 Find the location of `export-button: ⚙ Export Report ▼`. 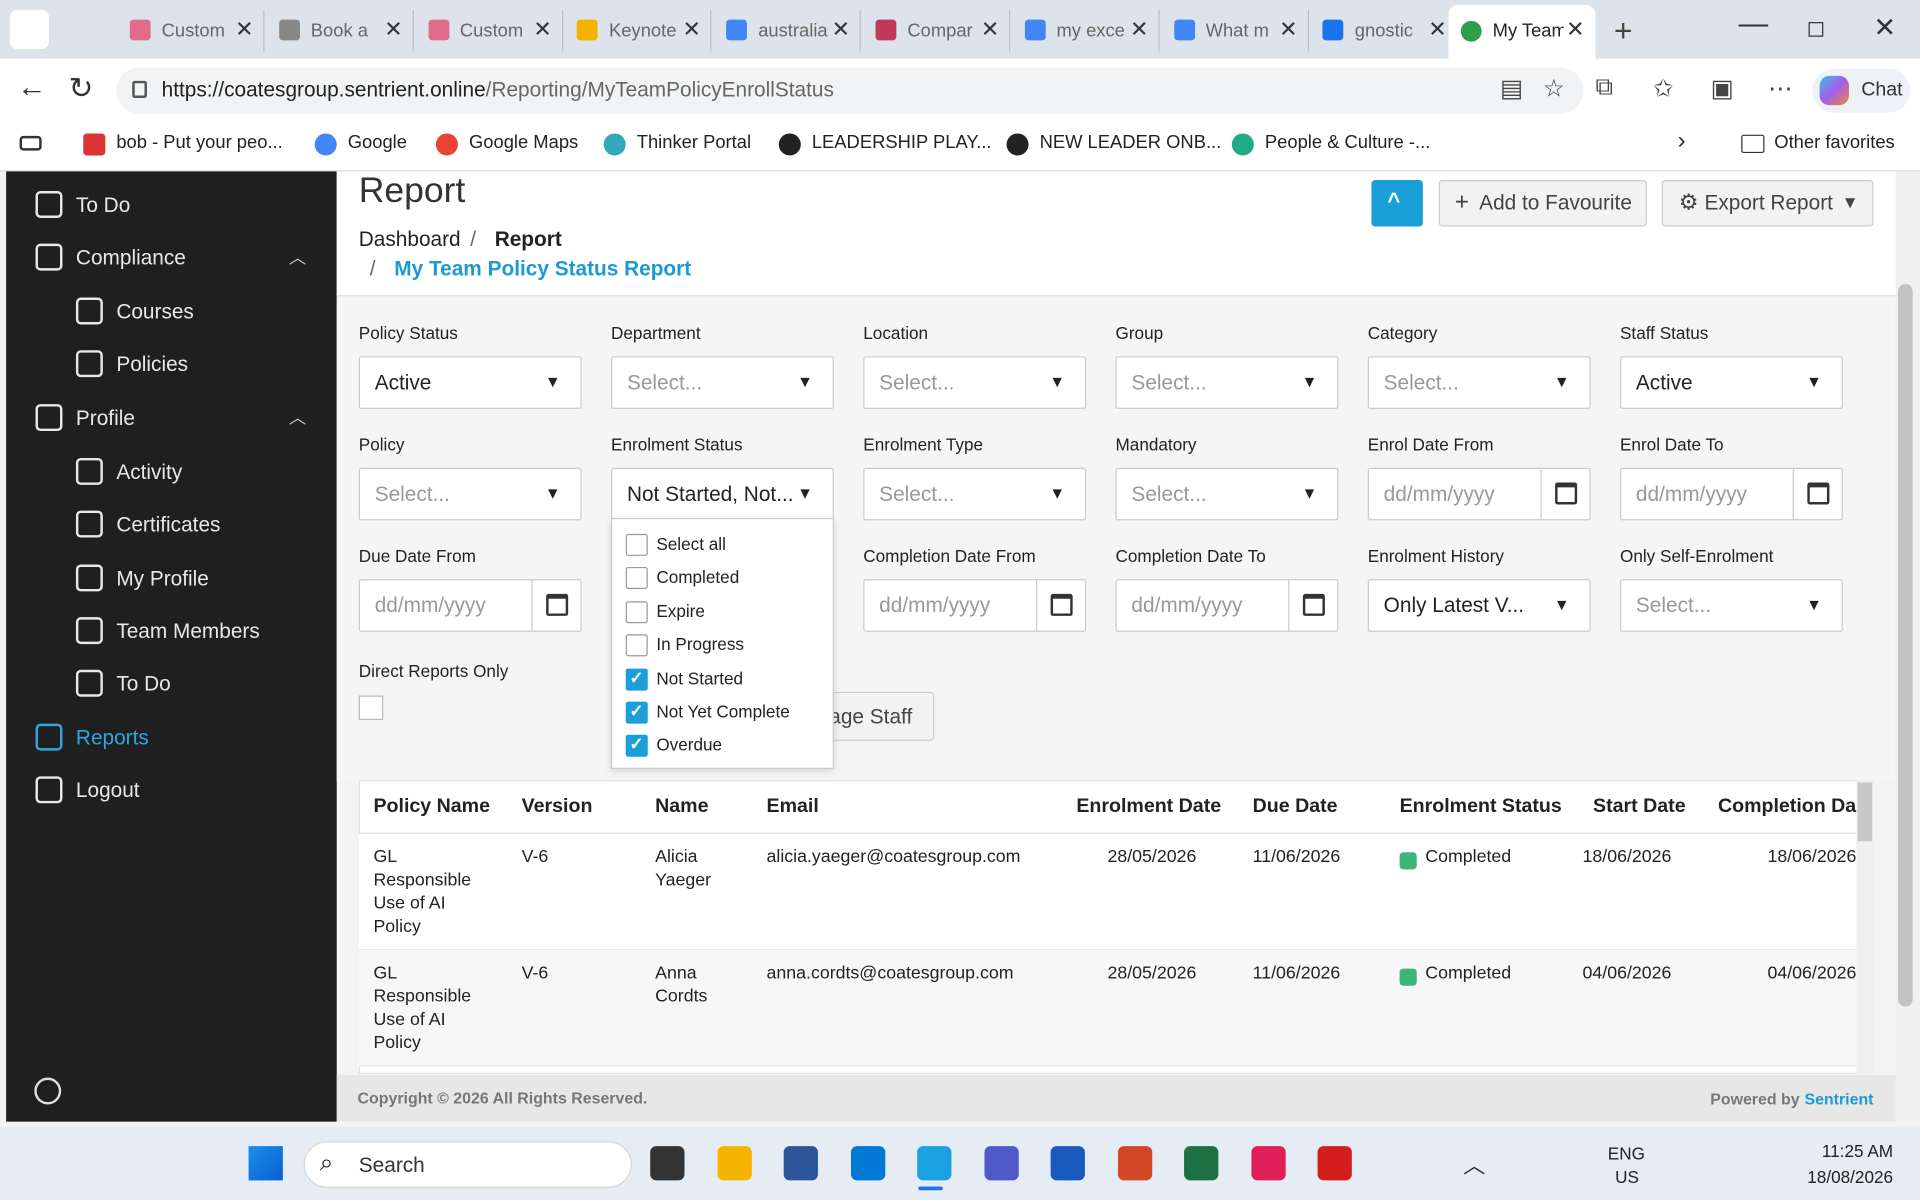

export-button: ⚙ Export Report ▼ is located at coordinates (1767, 203).